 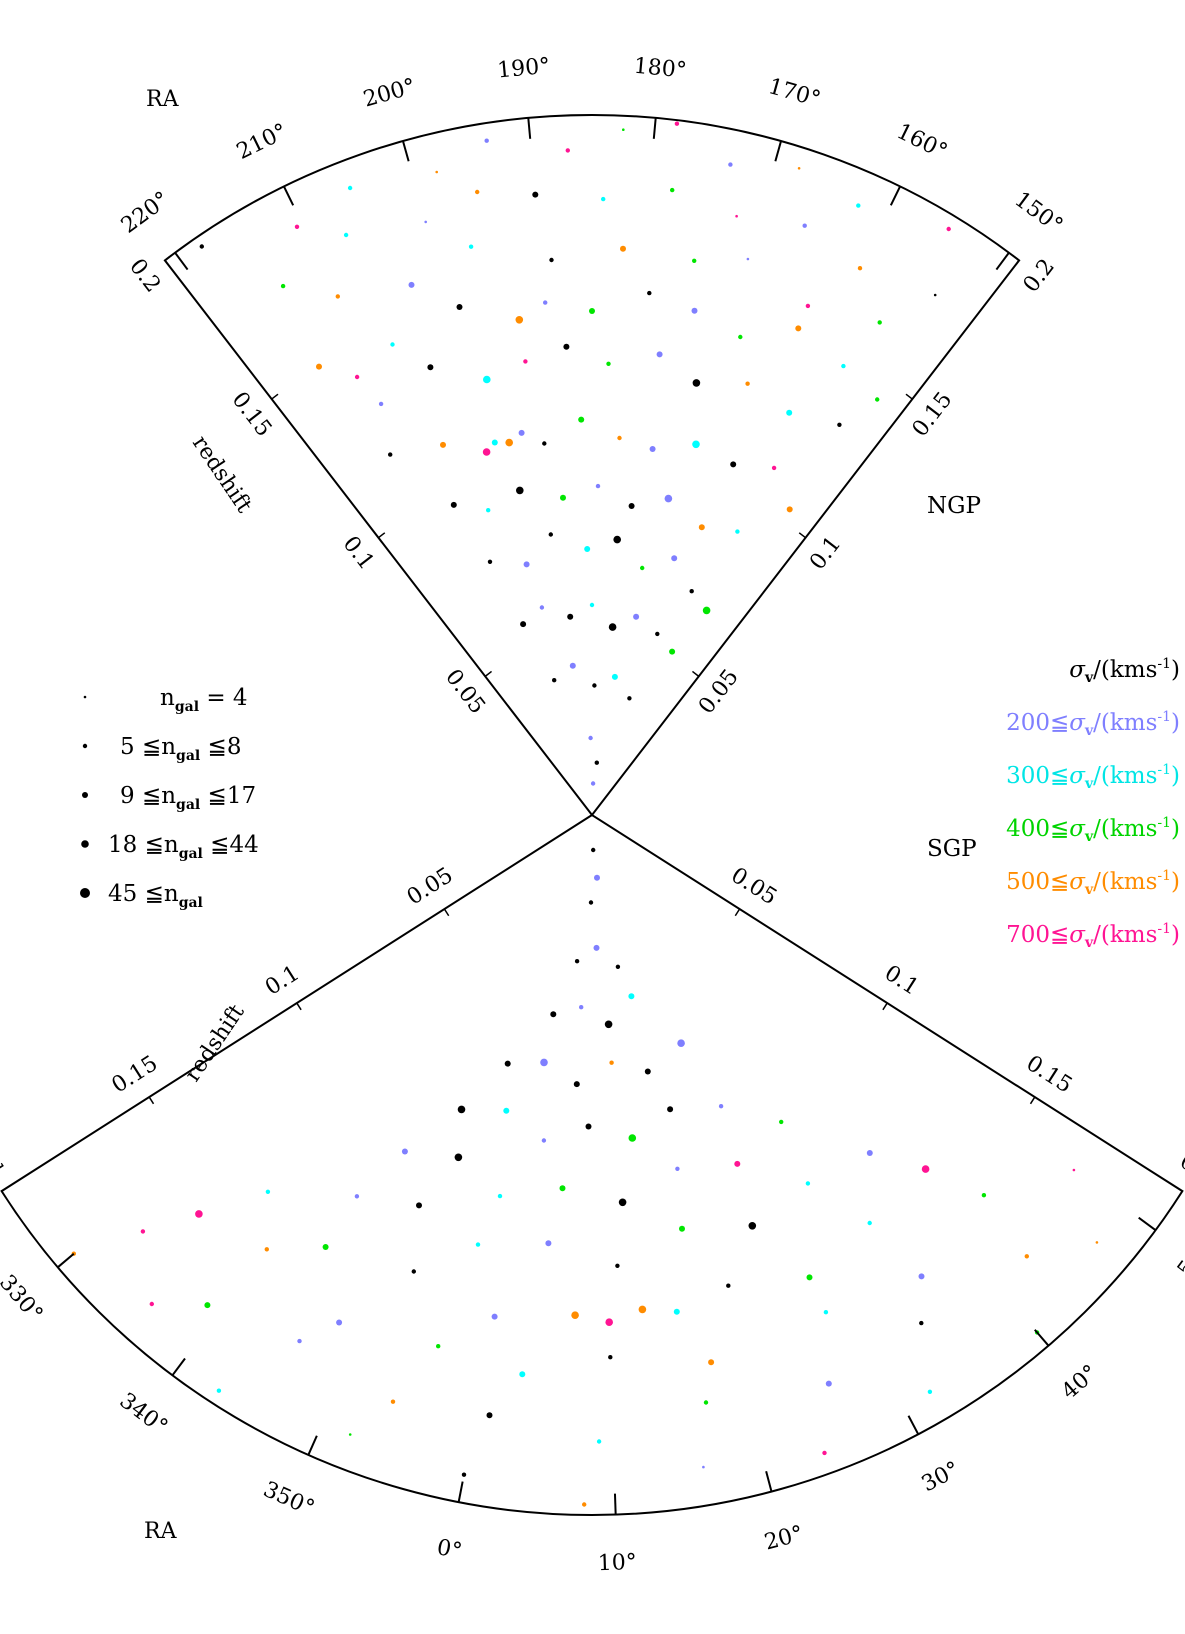 What do you see at coordinates (183, 847) in the screenshot?
I see `size-legend-entry-4: 18 ≦ngal ≦44` at bounding box center [183, 847].